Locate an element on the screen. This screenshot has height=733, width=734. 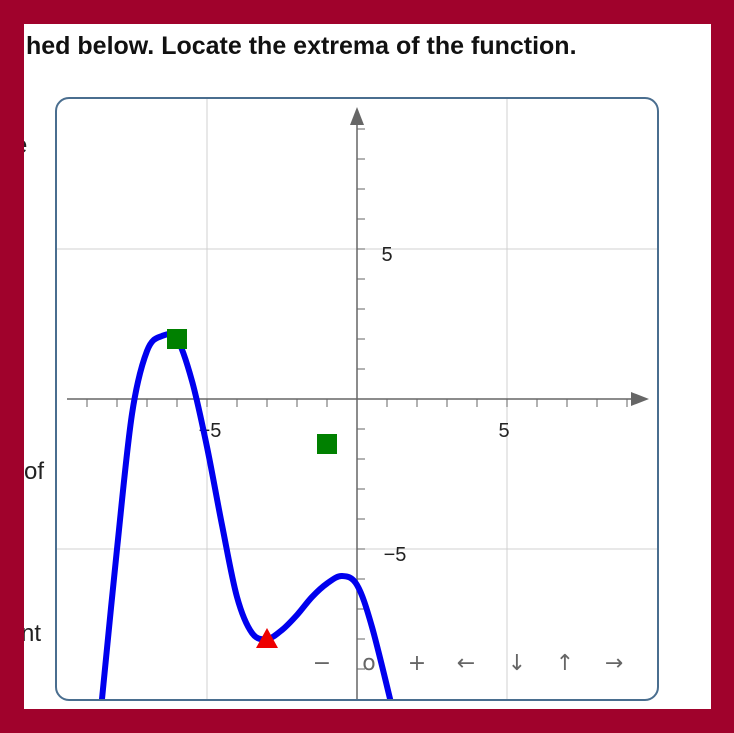
x-tick-label: 5 is located at coordinates (503, 431).